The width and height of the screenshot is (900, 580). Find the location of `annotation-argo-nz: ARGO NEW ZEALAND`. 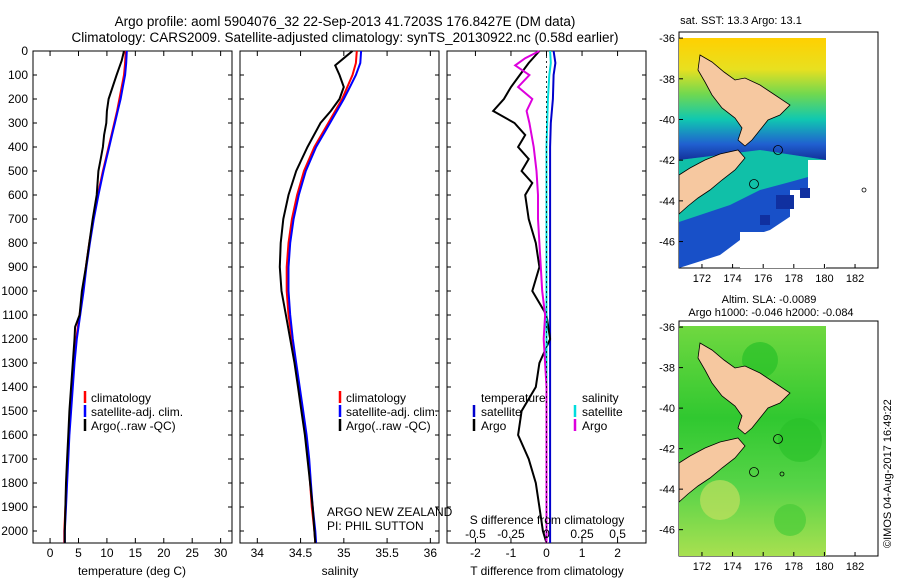

annotation-argo-nz: ARGO NEW ZEALAND is located at coordinates (390, 512).